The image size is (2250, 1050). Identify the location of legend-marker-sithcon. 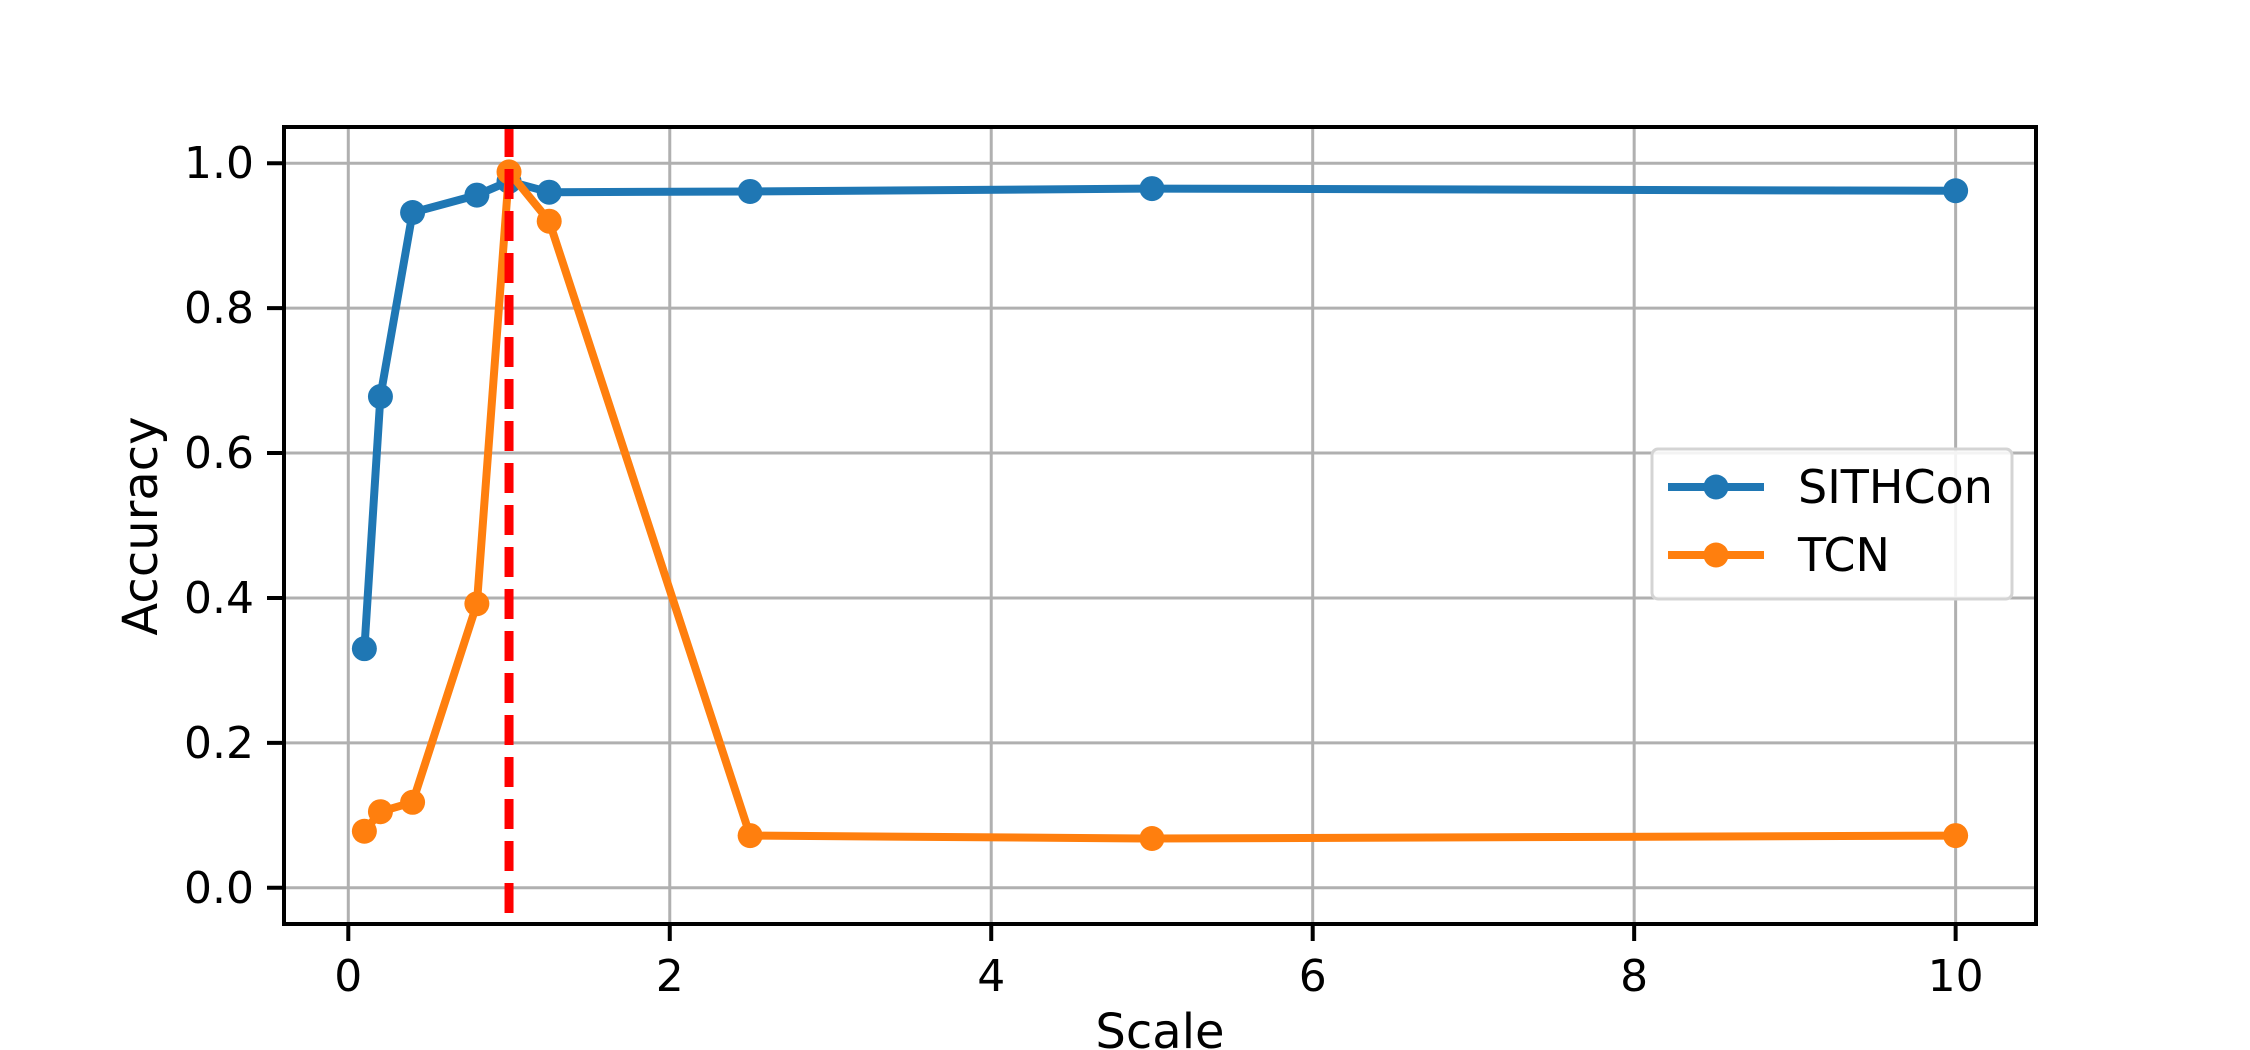
(1716, 487).